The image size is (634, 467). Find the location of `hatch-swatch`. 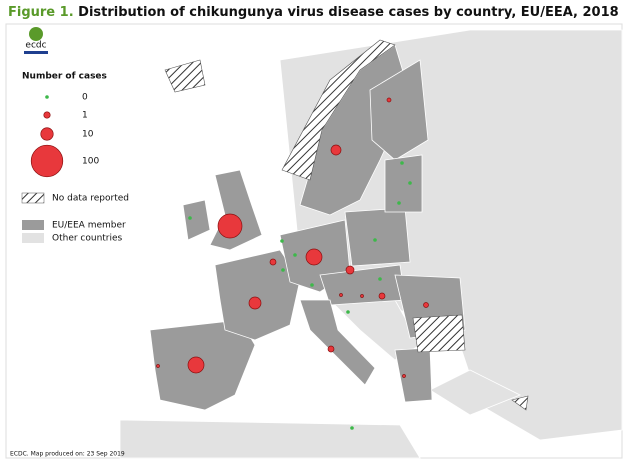

hatch-swatch is located at coordinates (33, 198).